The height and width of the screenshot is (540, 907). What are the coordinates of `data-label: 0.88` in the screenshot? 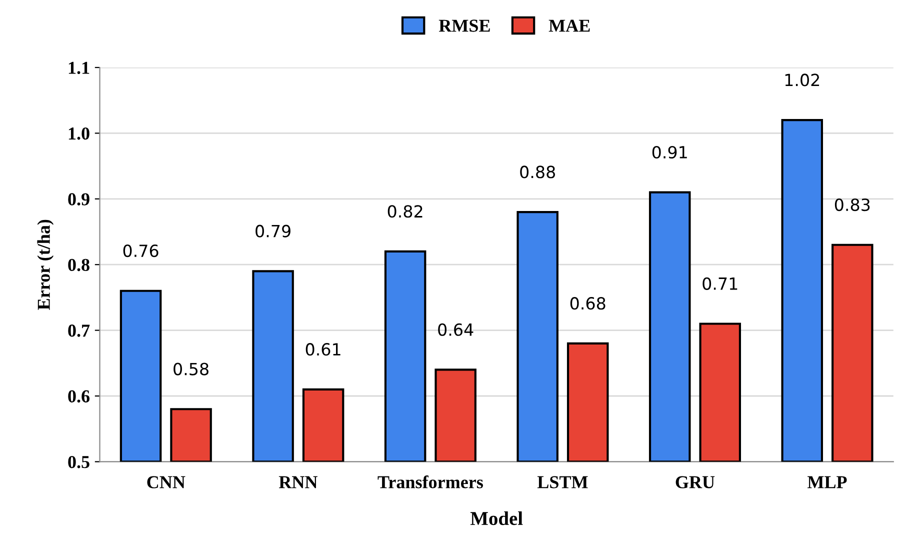 It's located at (537, 172).